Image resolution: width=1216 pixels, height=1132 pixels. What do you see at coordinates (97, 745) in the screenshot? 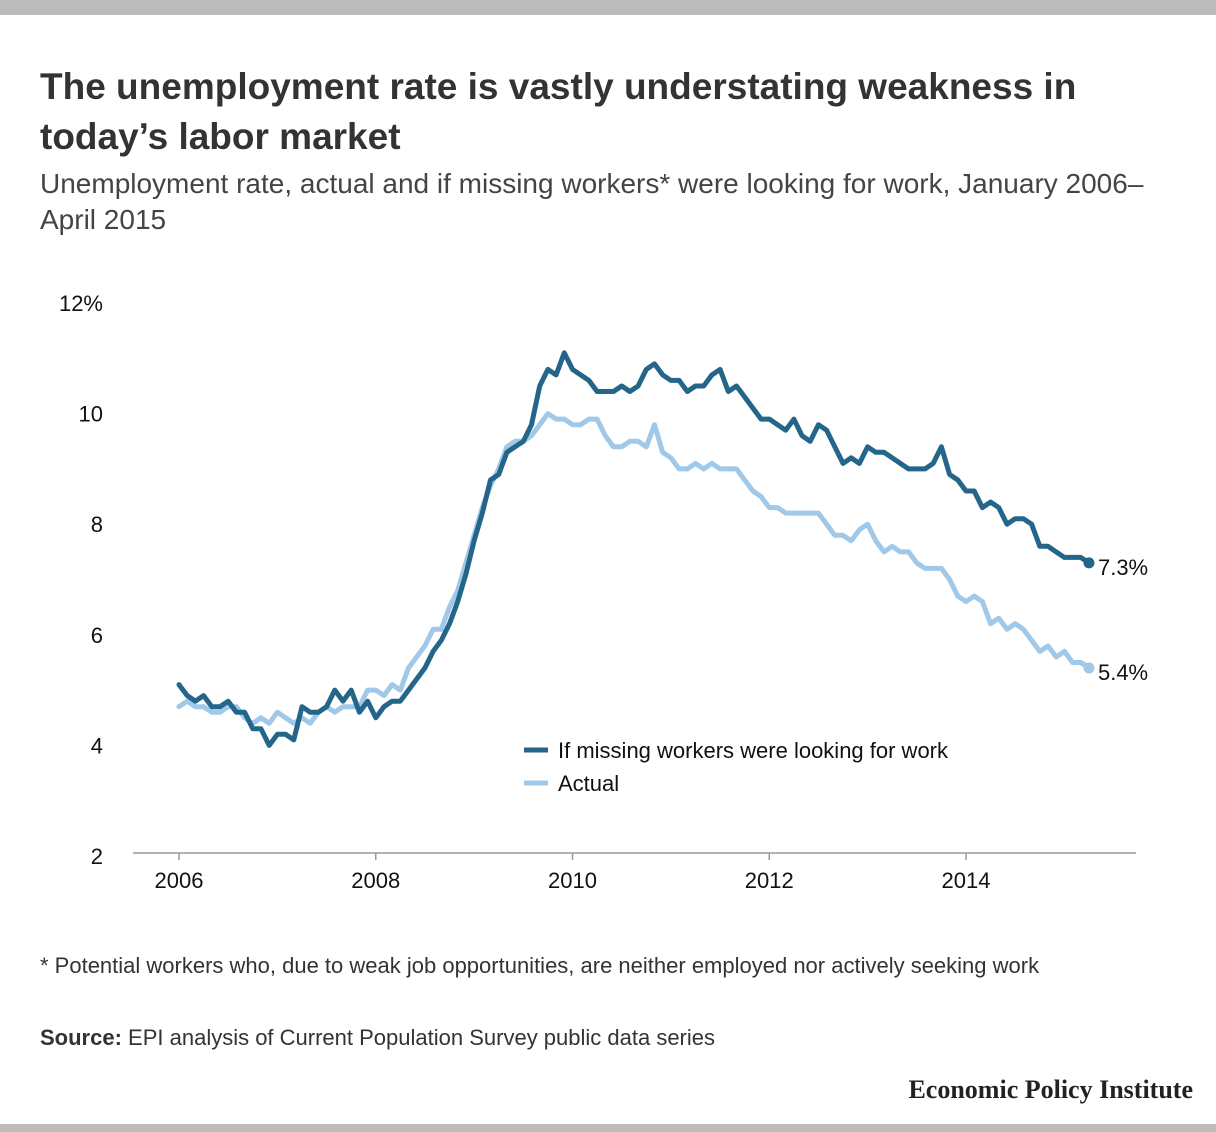
I see `y-tick-label: 4` at bounding box center [97, 745].